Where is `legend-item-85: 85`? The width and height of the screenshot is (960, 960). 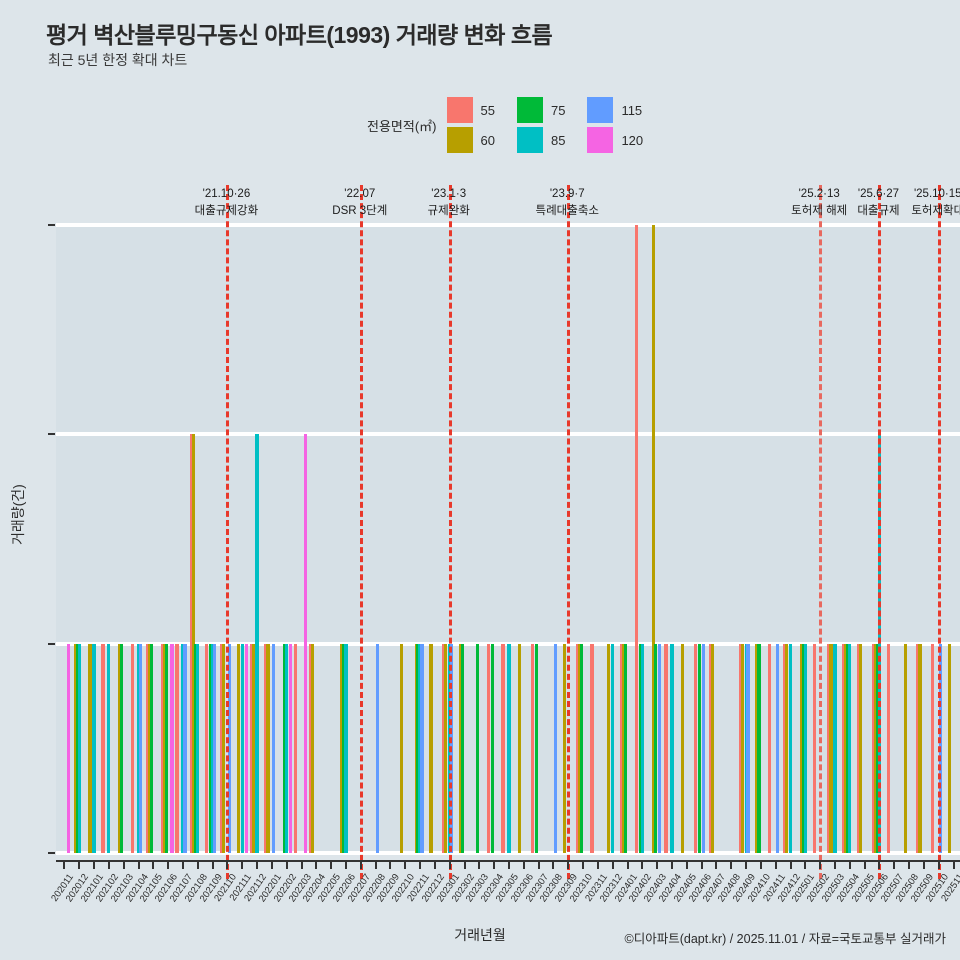
legend-item-85: 85 is located at coordinates (540, 140).